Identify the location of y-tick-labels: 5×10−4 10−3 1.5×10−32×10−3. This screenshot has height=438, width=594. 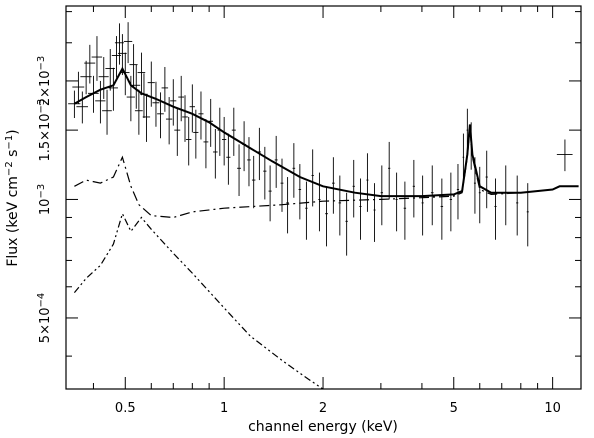
(44, 199).